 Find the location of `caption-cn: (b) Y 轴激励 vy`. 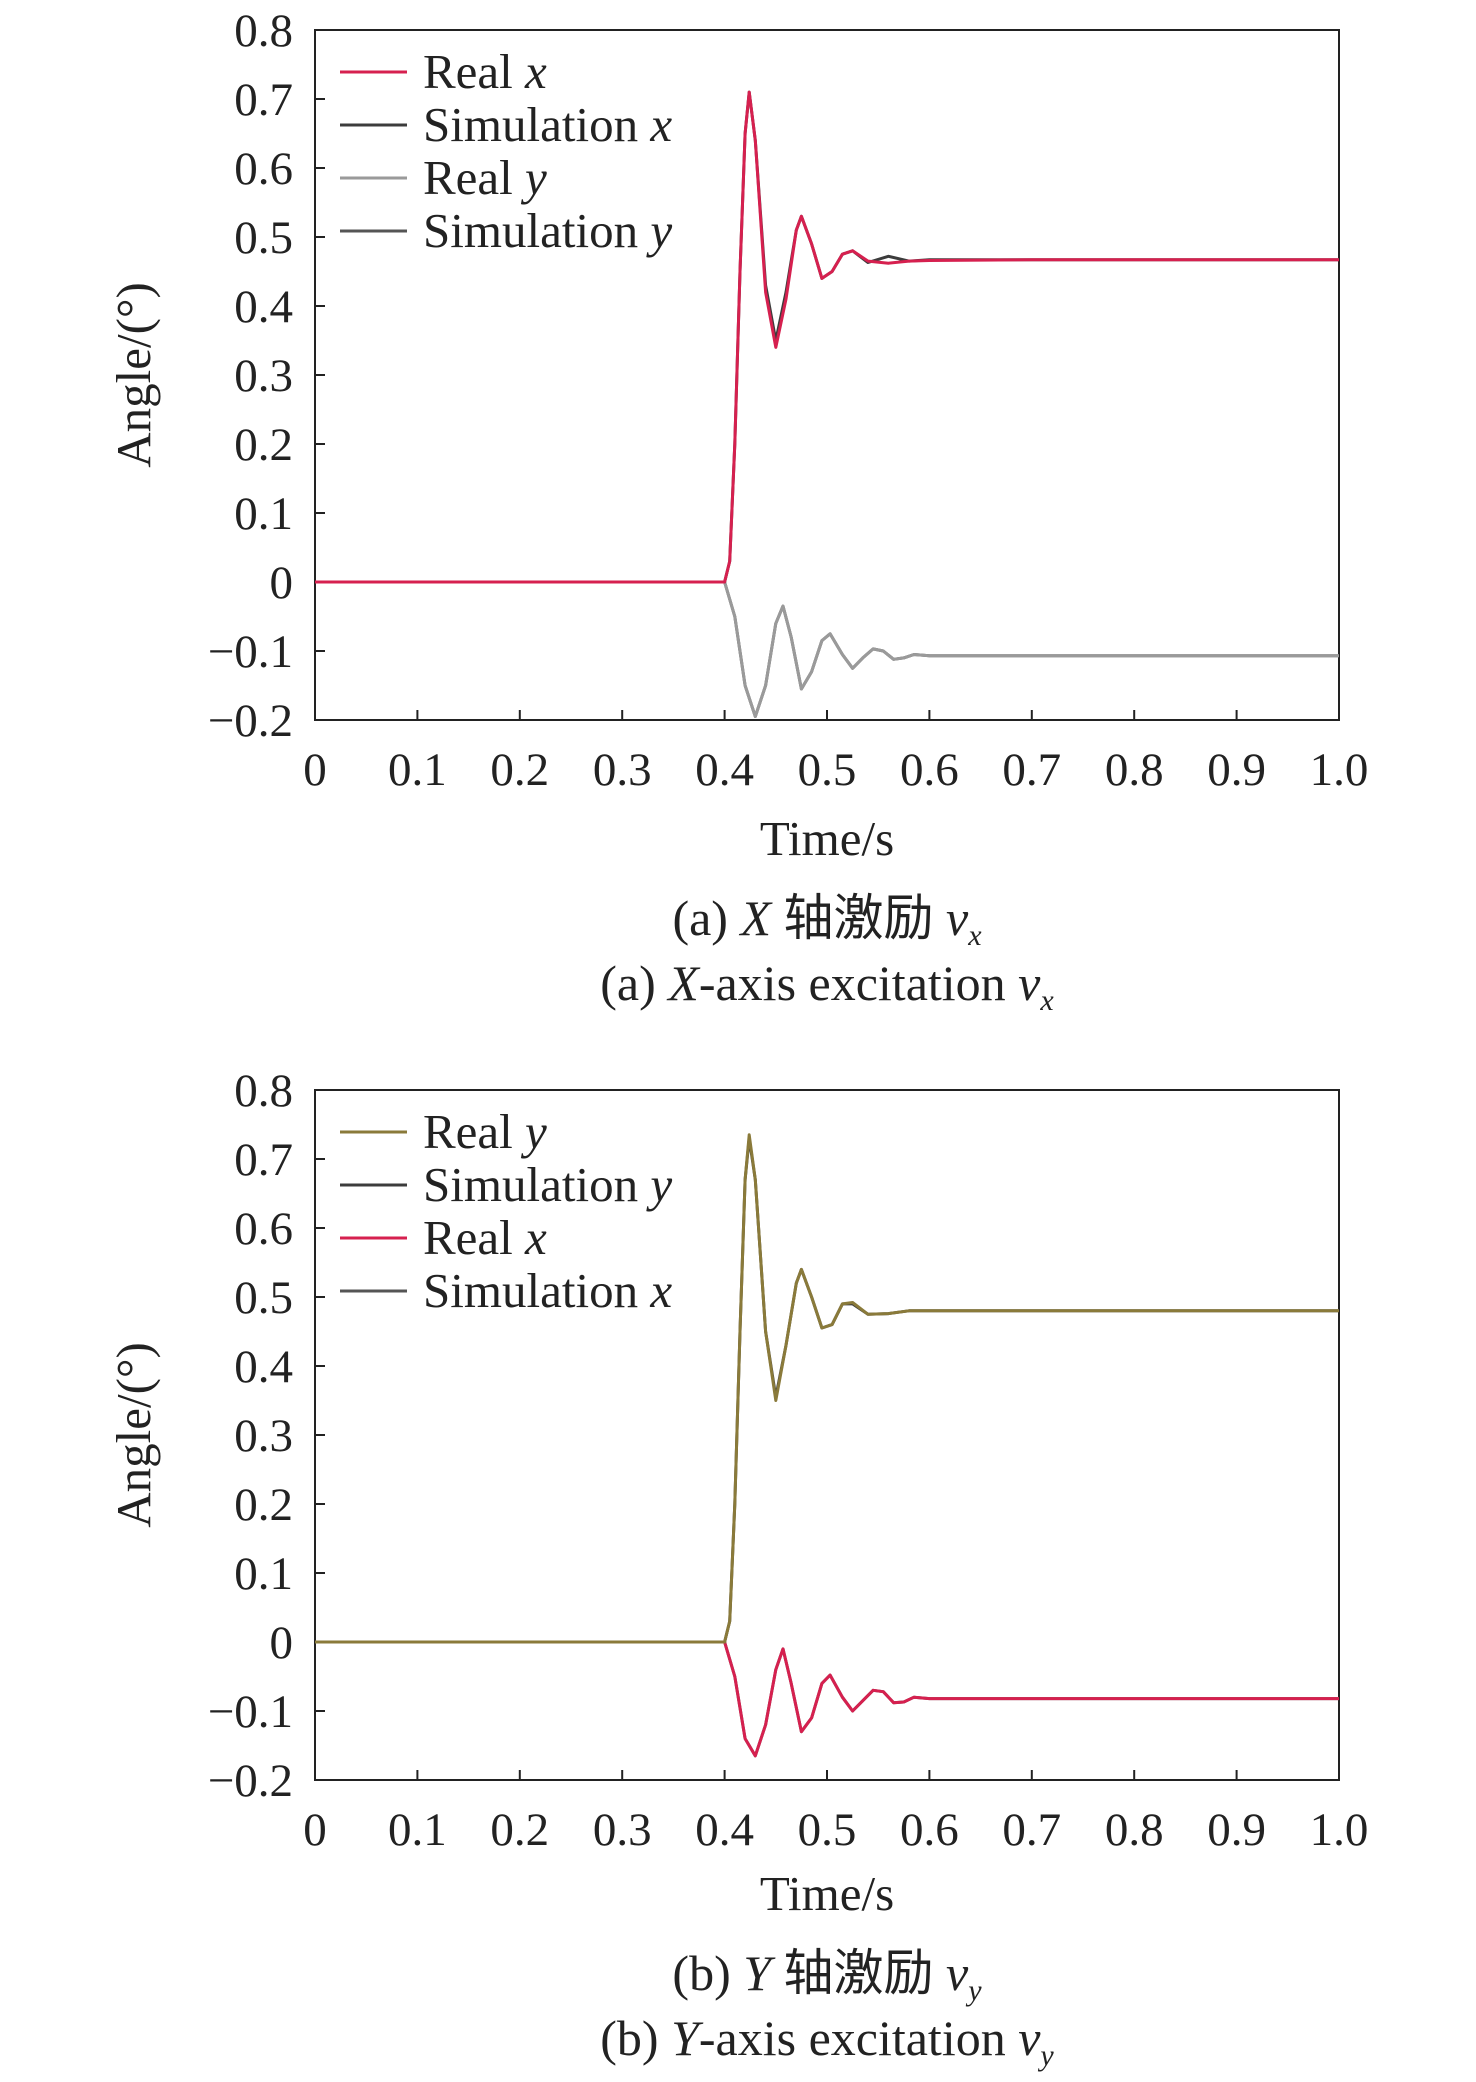

caption-cn: (b) Y 轴激励 vy is located at coordinates (827, 1976).